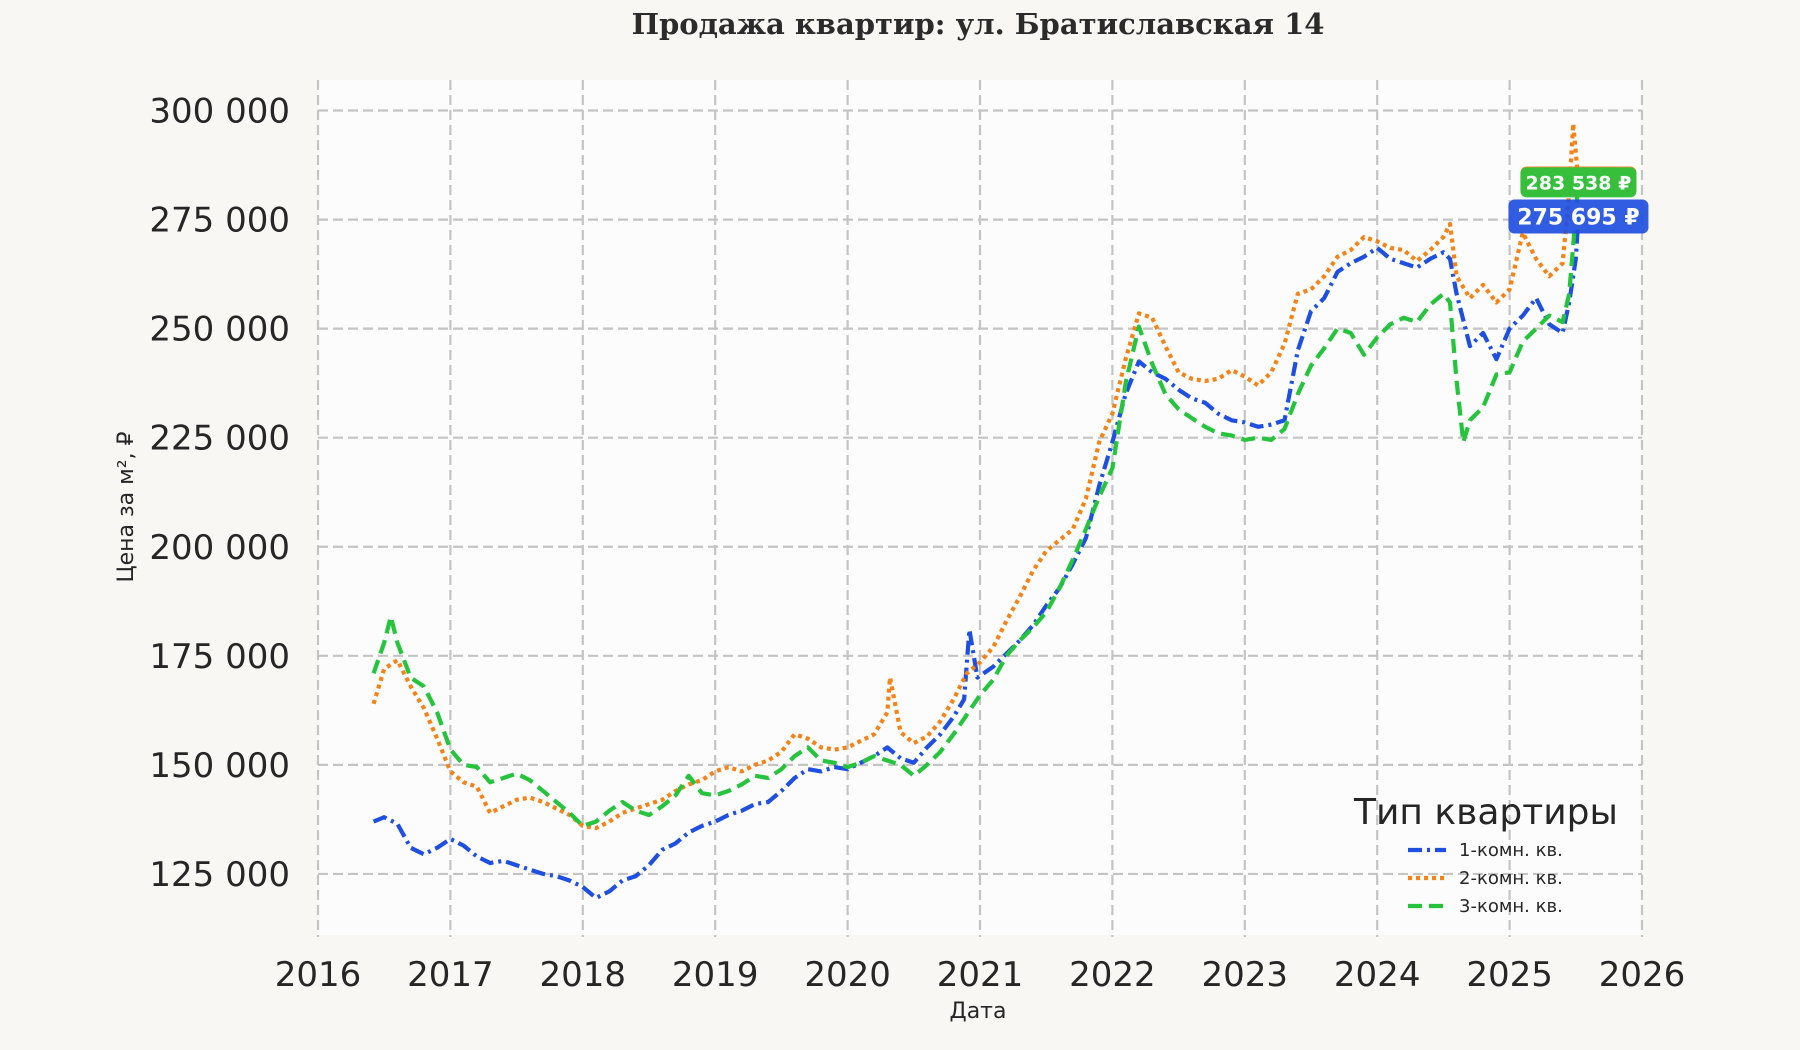 Image resolution: width=1800 pixels, height=1050 pixels. What do you see at coordinates (219, 221) in the screenshot?
I see `y-tick-label: 275 000` at bounding box center [219, 221].